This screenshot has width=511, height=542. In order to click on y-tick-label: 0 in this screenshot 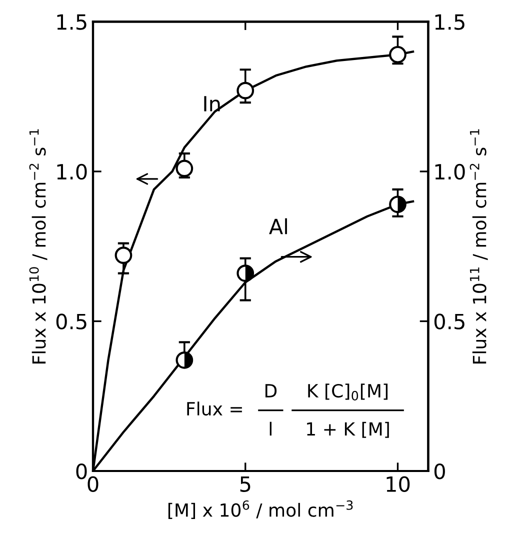, I will do `click(81, 471)`.